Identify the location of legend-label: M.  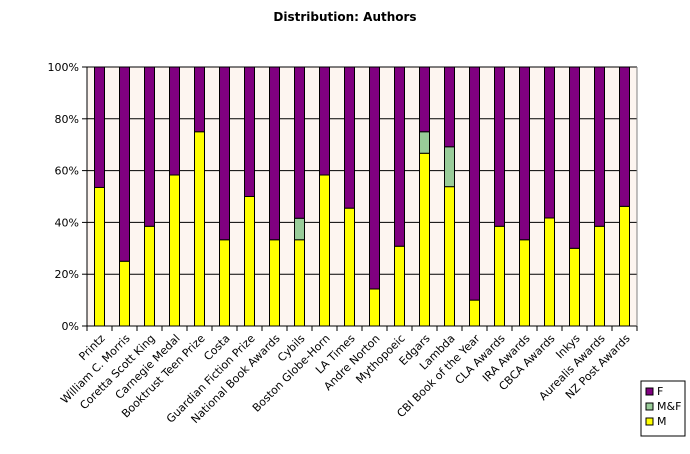
(662, 421).